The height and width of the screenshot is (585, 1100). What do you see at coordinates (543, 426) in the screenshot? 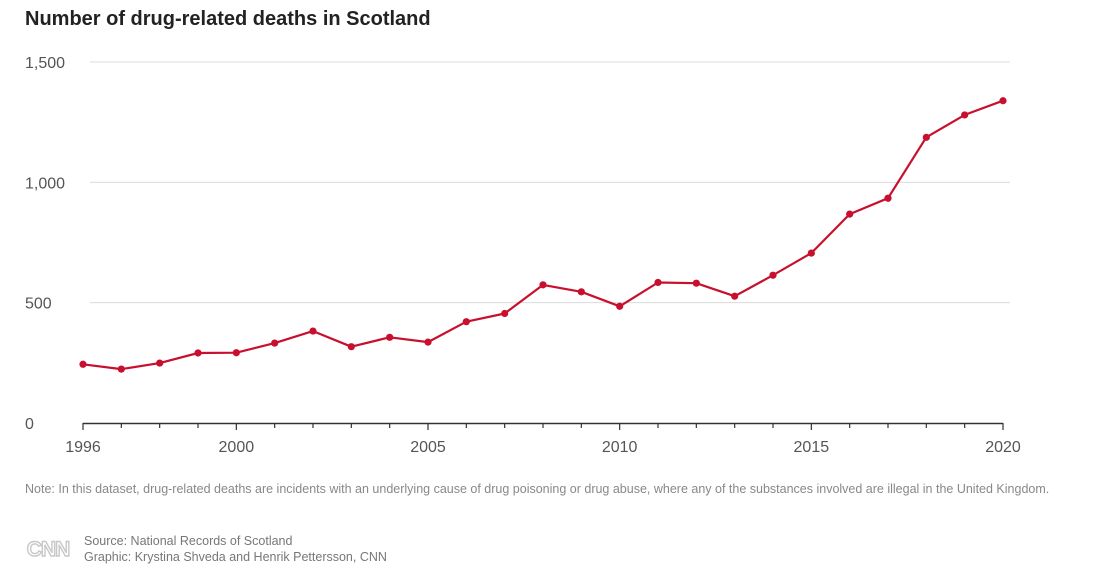
I see `x-axis` at bounding box center [543, 426].